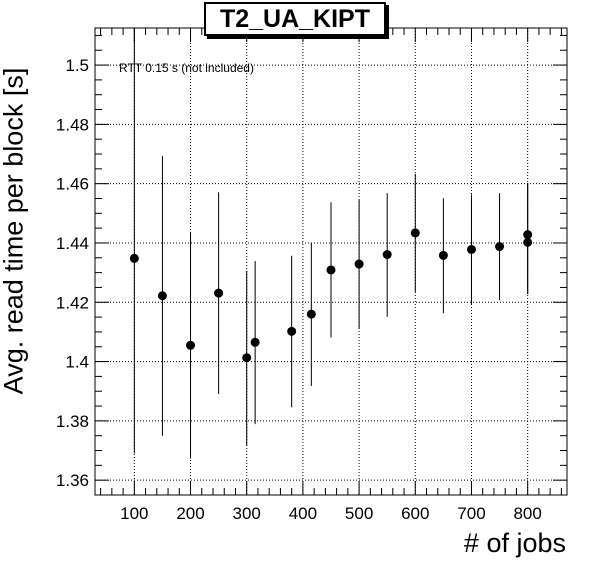  What do you see at coordinates (77, 65) in the screenshot?
I see `y-tick-label: 1.5` at bounding box center [77, 65].